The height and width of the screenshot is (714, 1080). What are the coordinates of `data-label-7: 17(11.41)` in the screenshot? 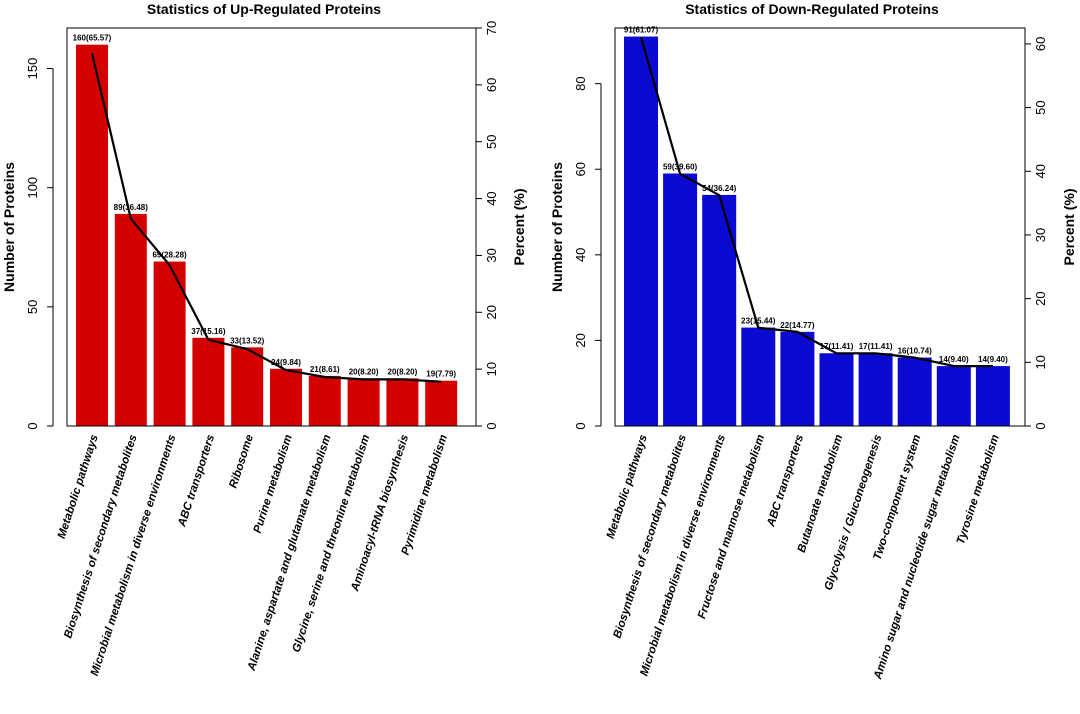 It's located at (876, 346).